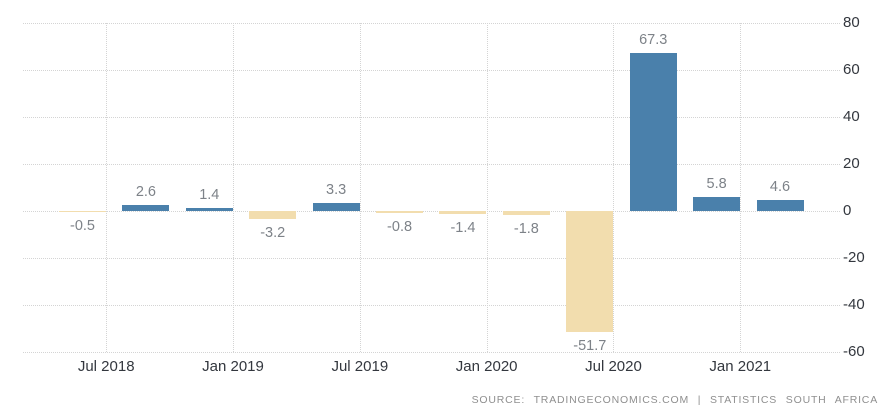 The height and width of the screenshot is (416, 885). What do you see at coordinates (613, 366) in the screenshot?
I see `x-axis-tick-label: Jul 2020` at bounding box center [613, 366].